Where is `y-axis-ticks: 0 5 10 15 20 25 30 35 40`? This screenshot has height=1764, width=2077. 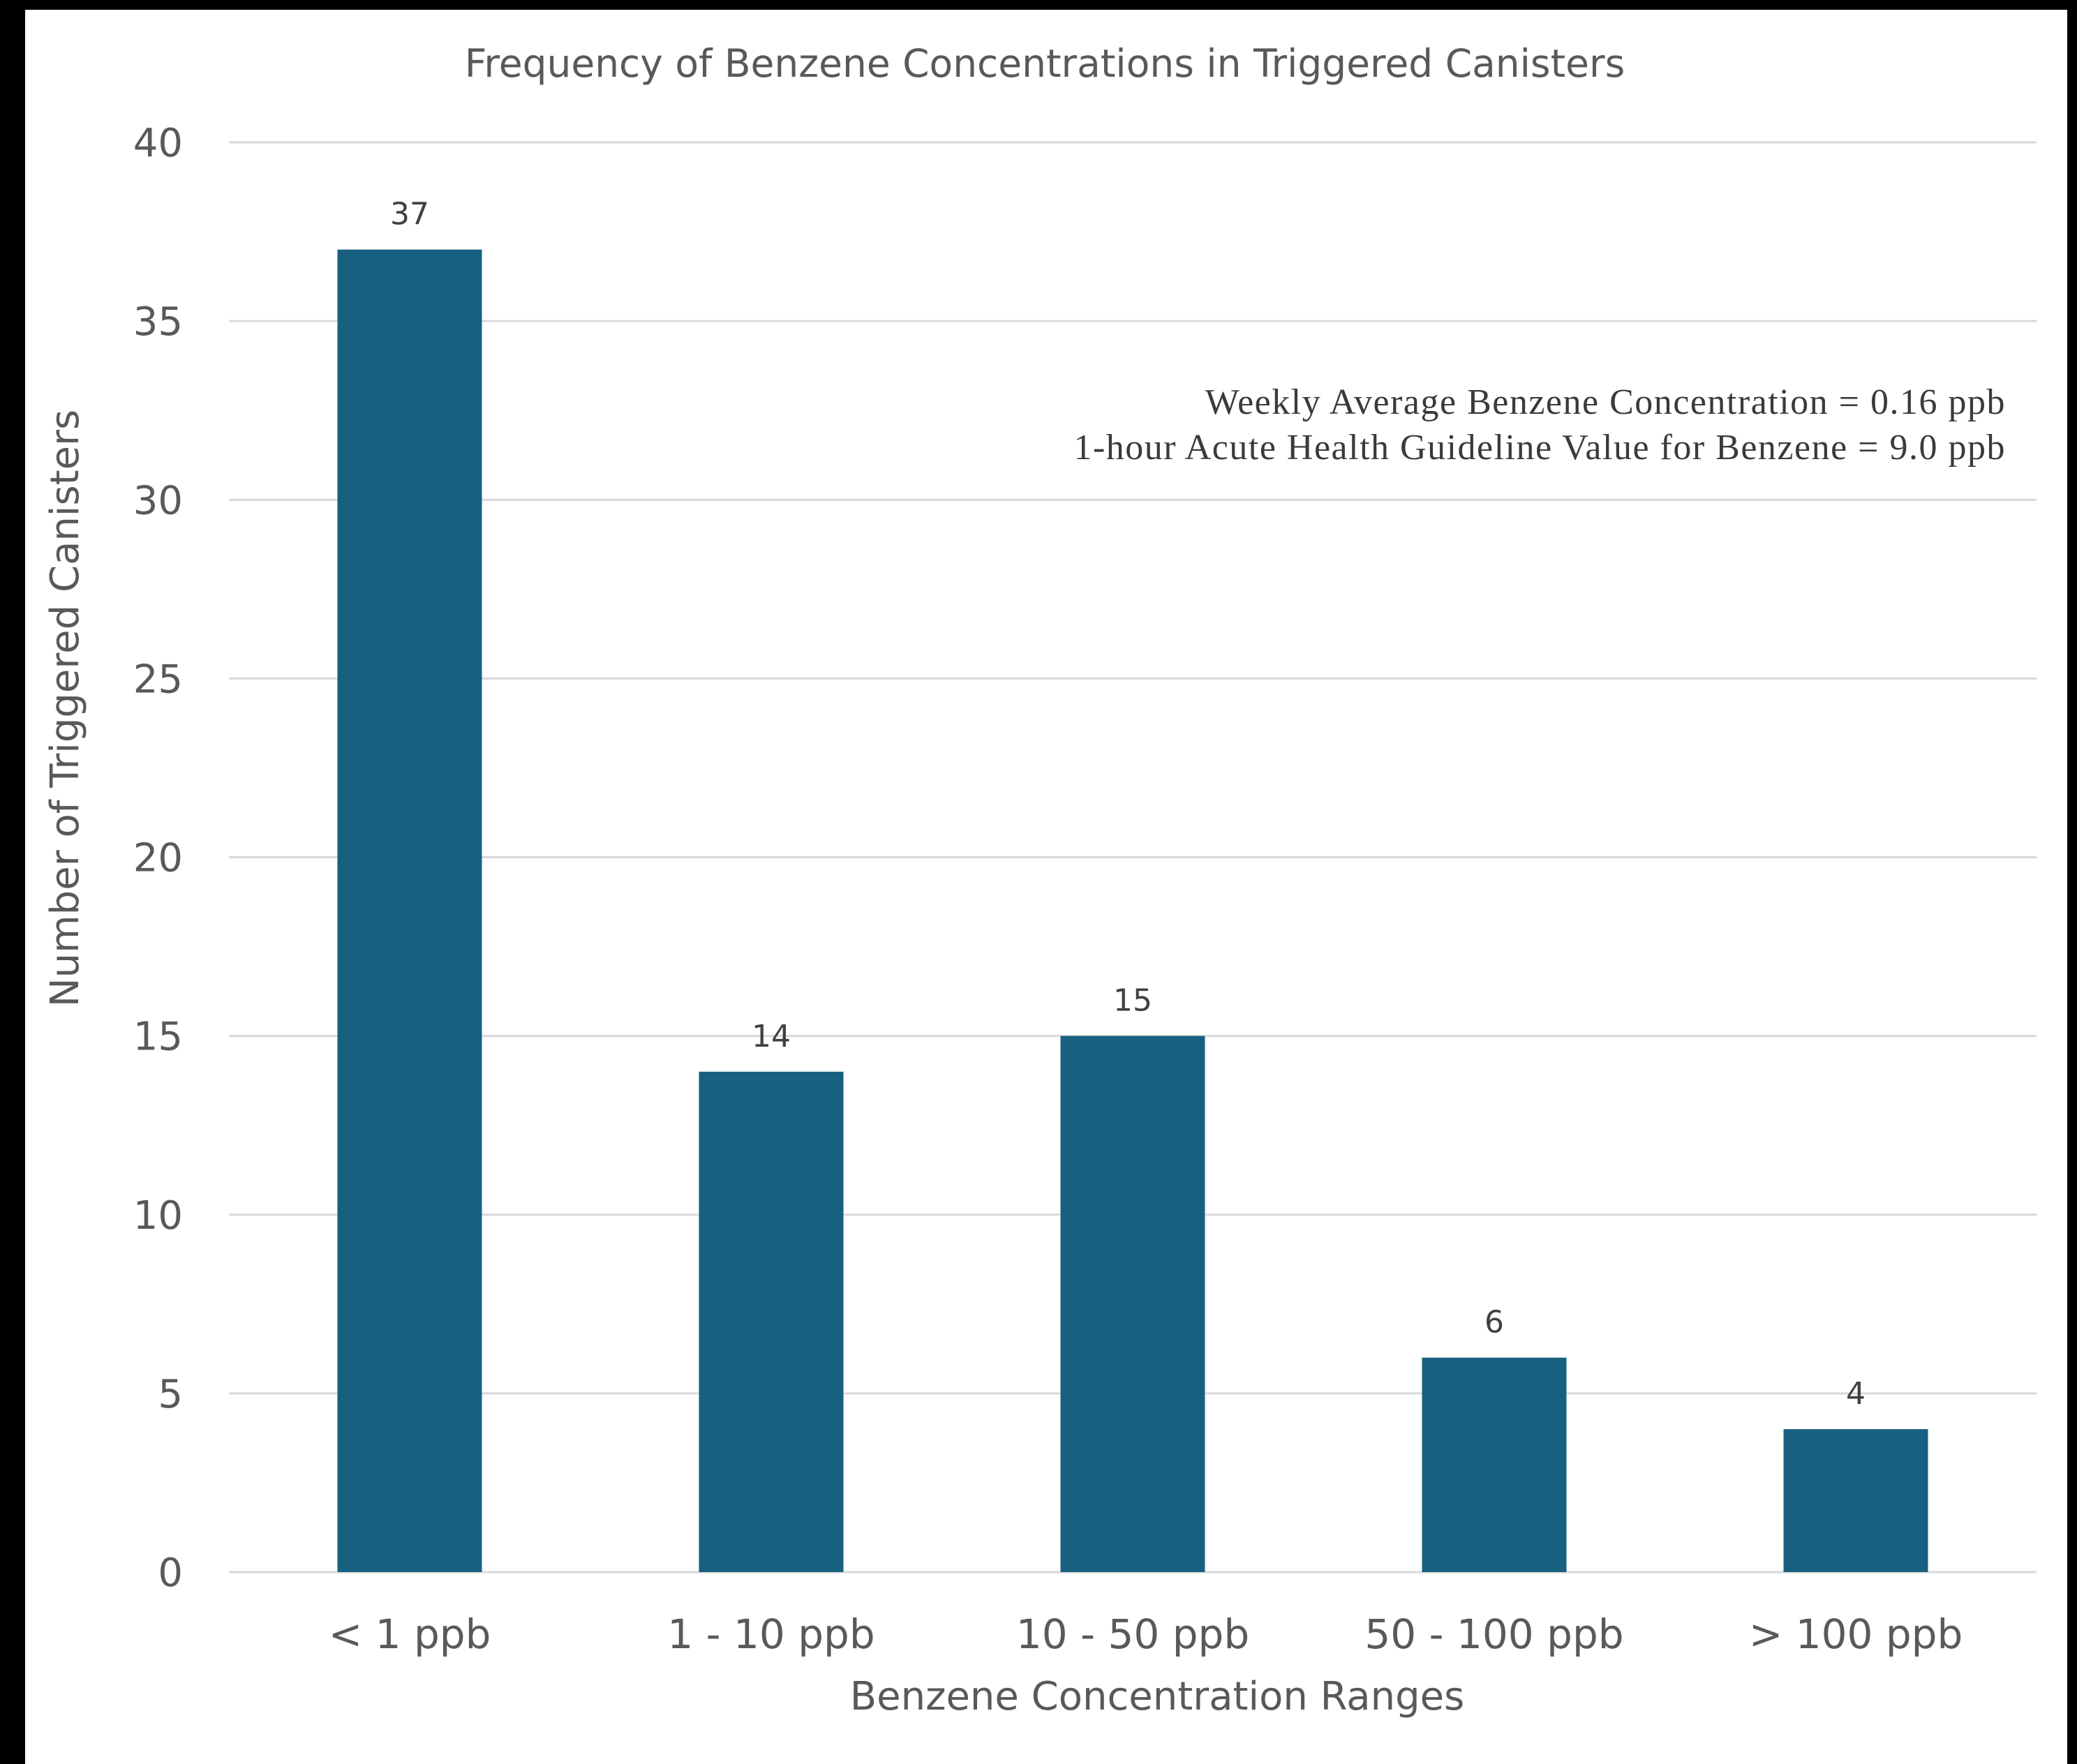 y-axis-ticks: 0 5 10 15 20 25 30 35 40 is located at coordinates (158, 859).